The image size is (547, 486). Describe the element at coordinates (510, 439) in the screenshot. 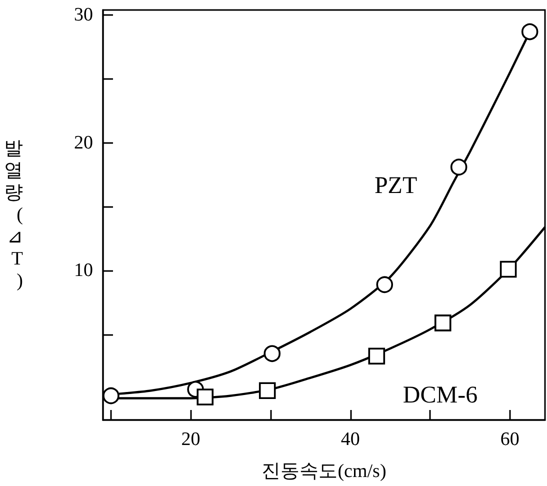

I see `x-tick-label: 60` at that location.